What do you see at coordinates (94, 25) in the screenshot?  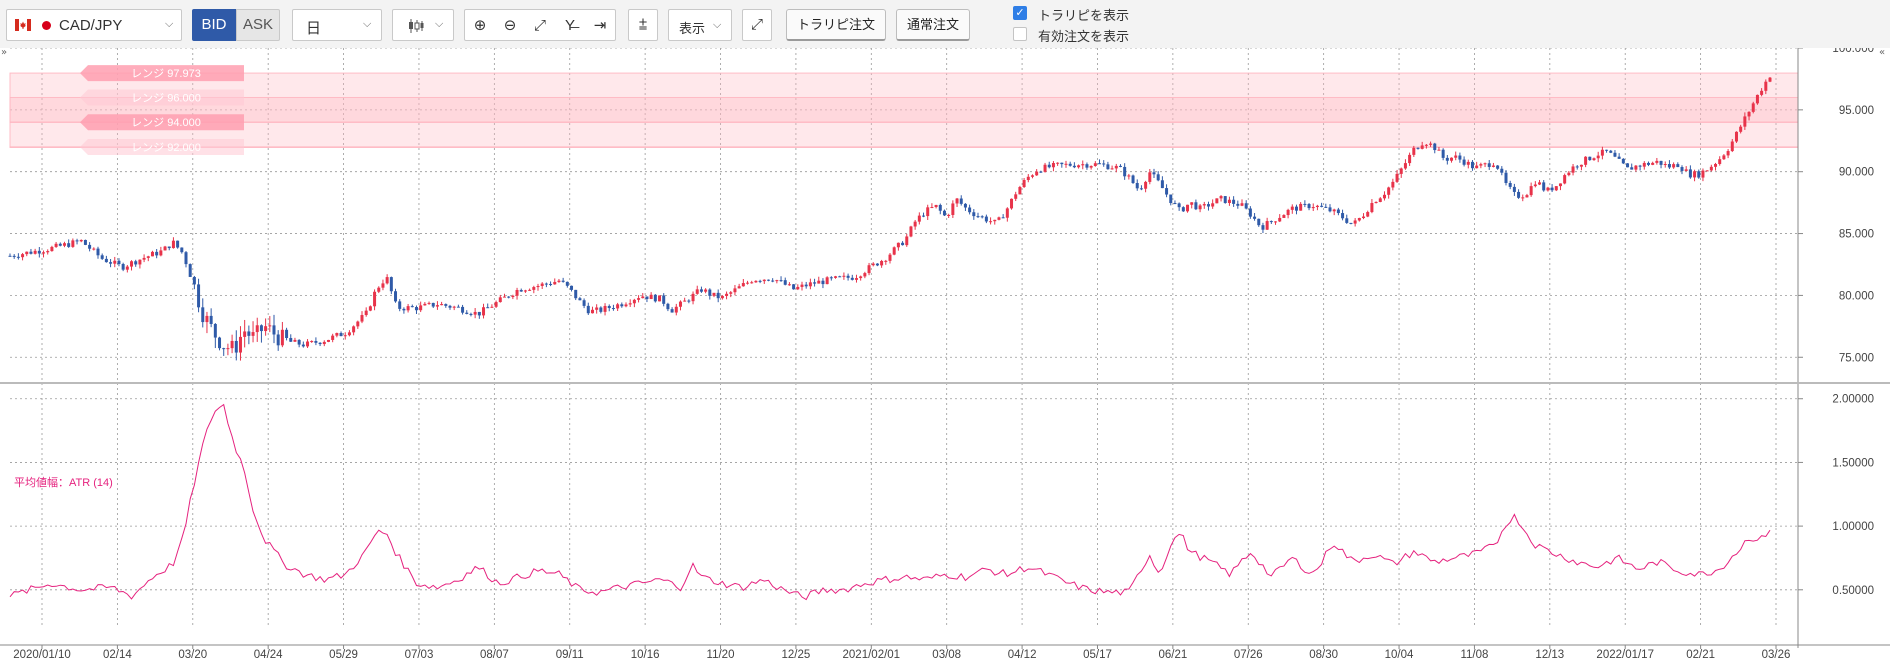 I see `currency-pair-select: CAD/JPY ⌵` at bounding box center [94, 25].